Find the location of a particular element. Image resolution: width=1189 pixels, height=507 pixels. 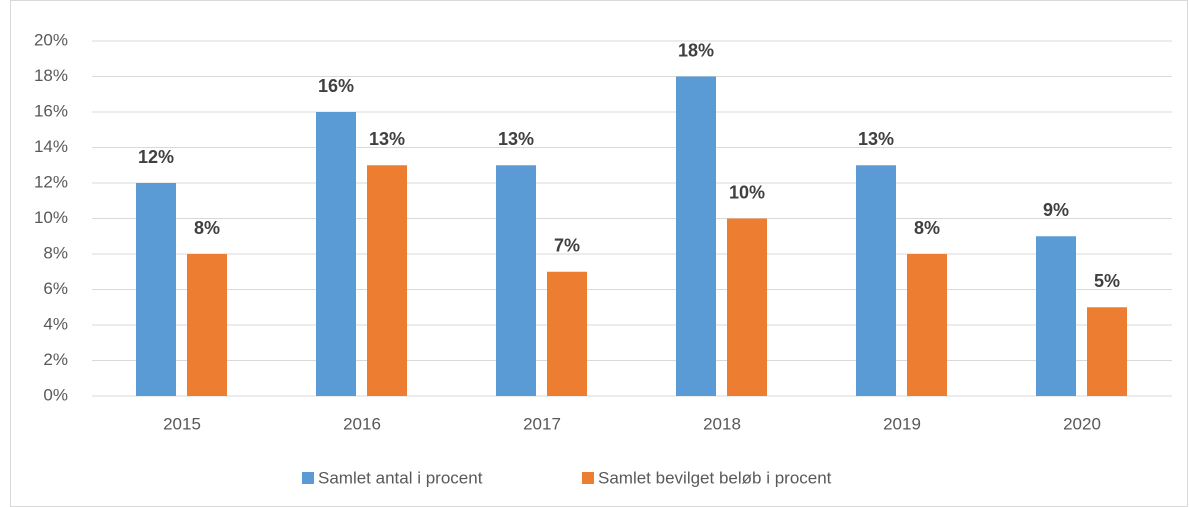

y-tick-label: 6% is located at coordinates (55, 288).